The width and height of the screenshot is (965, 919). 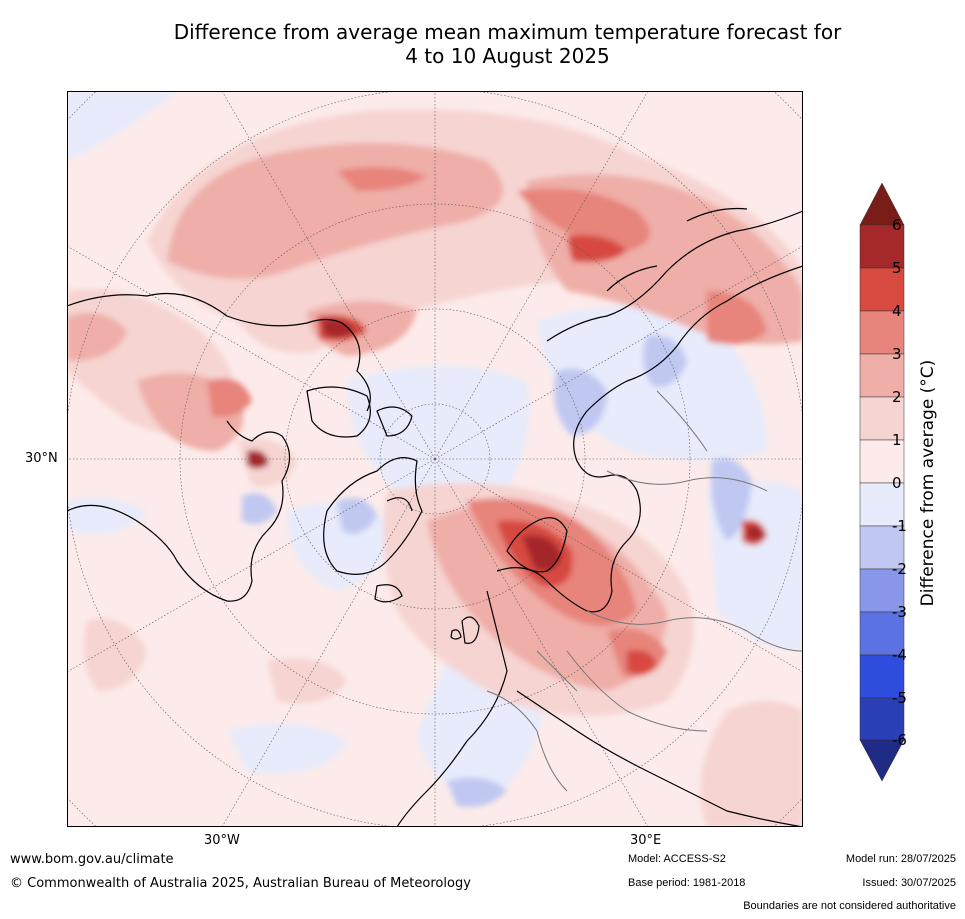 What do you see at coordinates (882, 547) in the screenshot?
I see `colorbar-segment-minus2-to-minus1` at bounding box center [882, 547].